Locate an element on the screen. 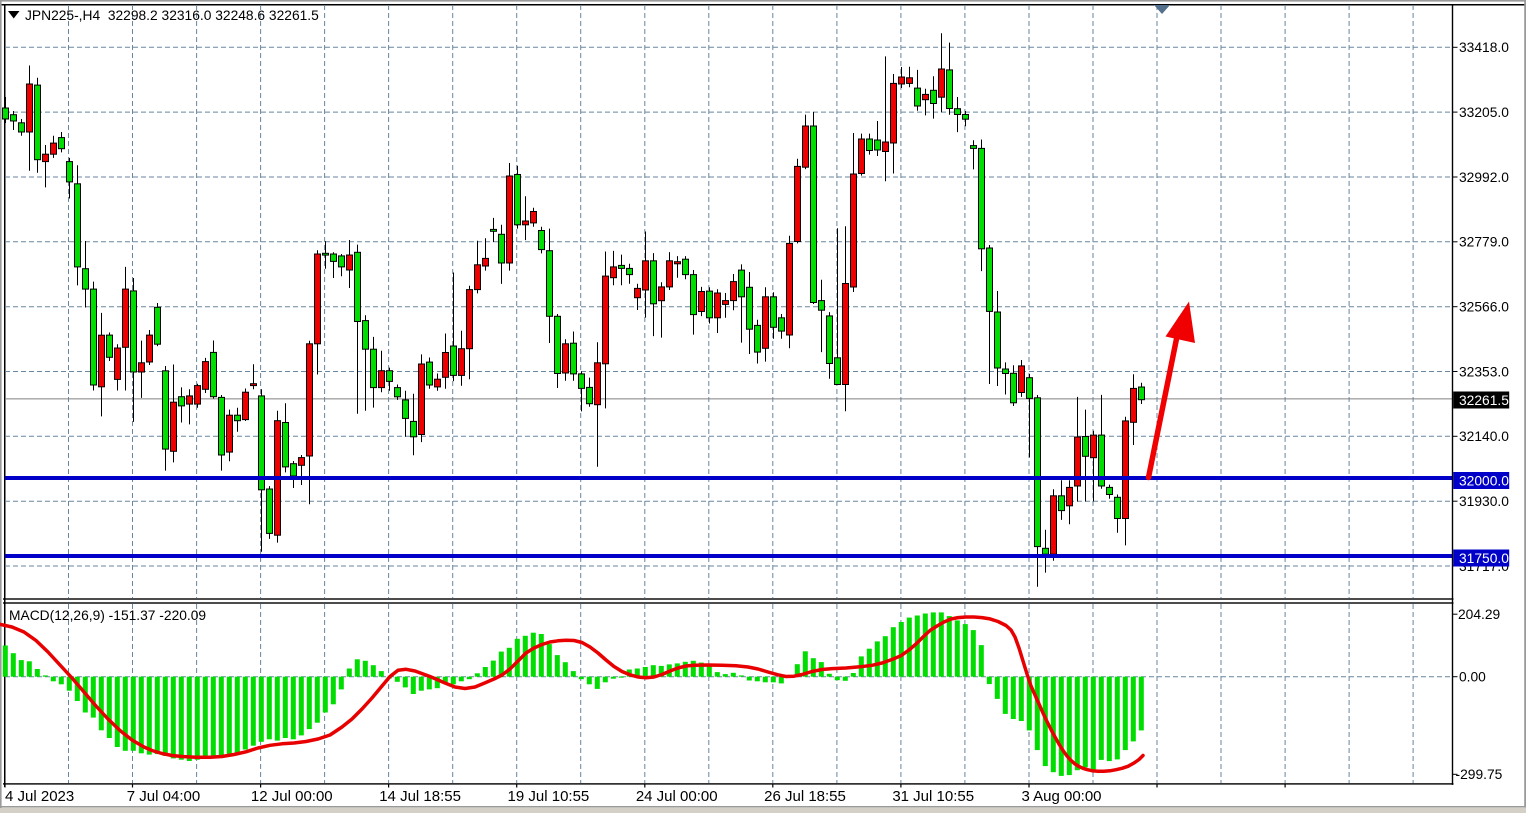 The width and height of the screenshot is (1526, 813). svg-text: -299.75 is located at coordinates (1479, 774).